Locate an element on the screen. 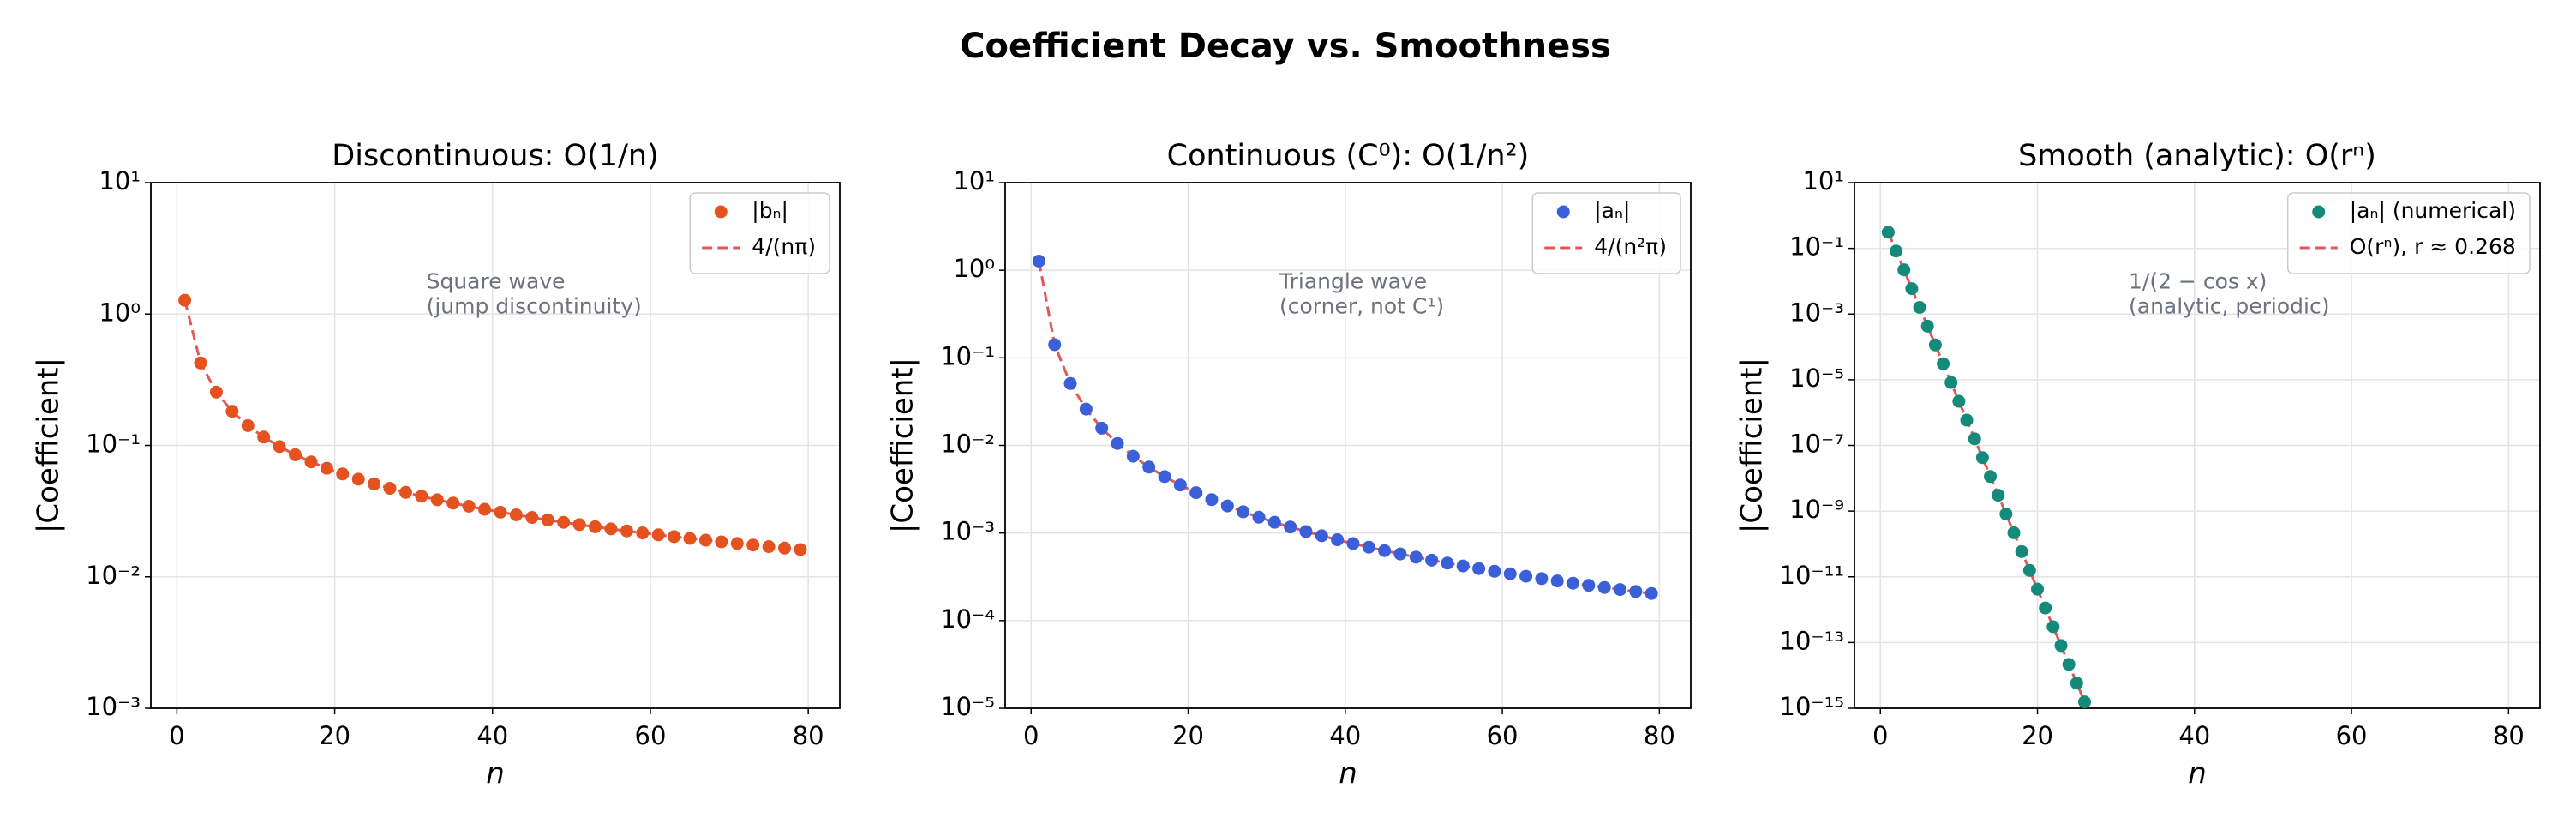 Image resolution: width=2576 pixels, height=824 pixels. annotation: (corner, not C¹) is located at coordinates (1361, 305).